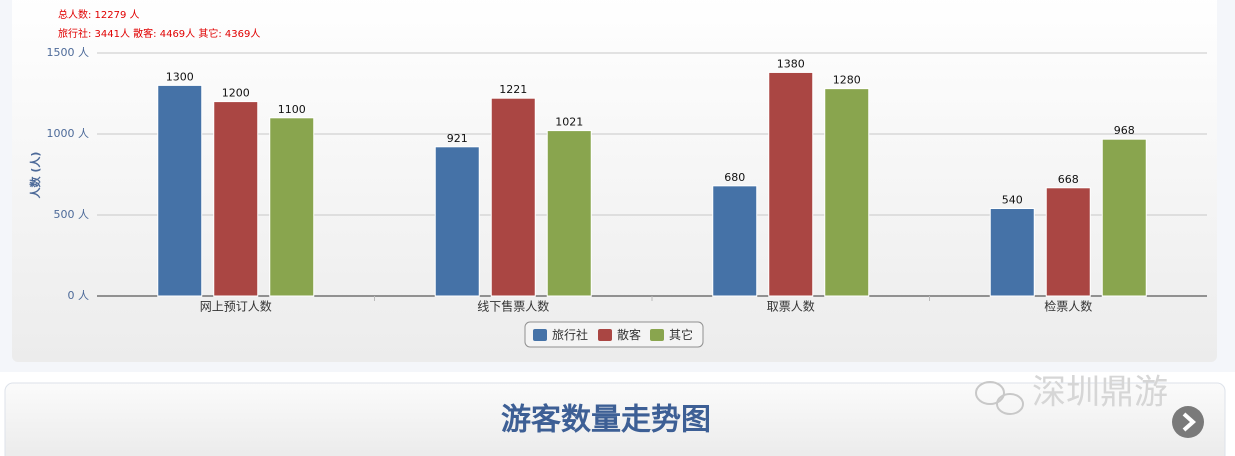  What do you see at coordinates (79, 295) in the screenshot?
I see `y-tick-label: 0 人` at bounding box center [79, 295].